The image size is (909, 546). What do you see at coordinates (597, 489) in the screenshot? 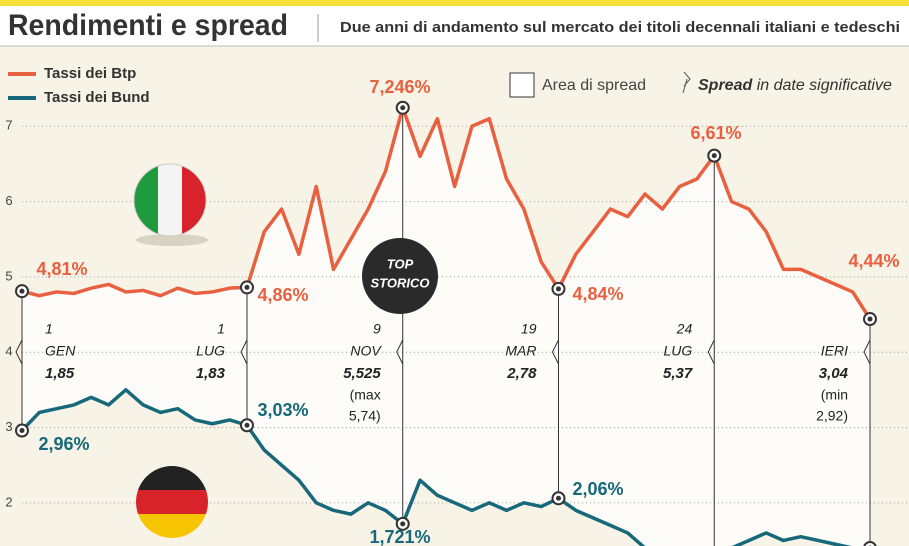
I see `value-annotation: 2,06%` at bounding box center [597, 489].